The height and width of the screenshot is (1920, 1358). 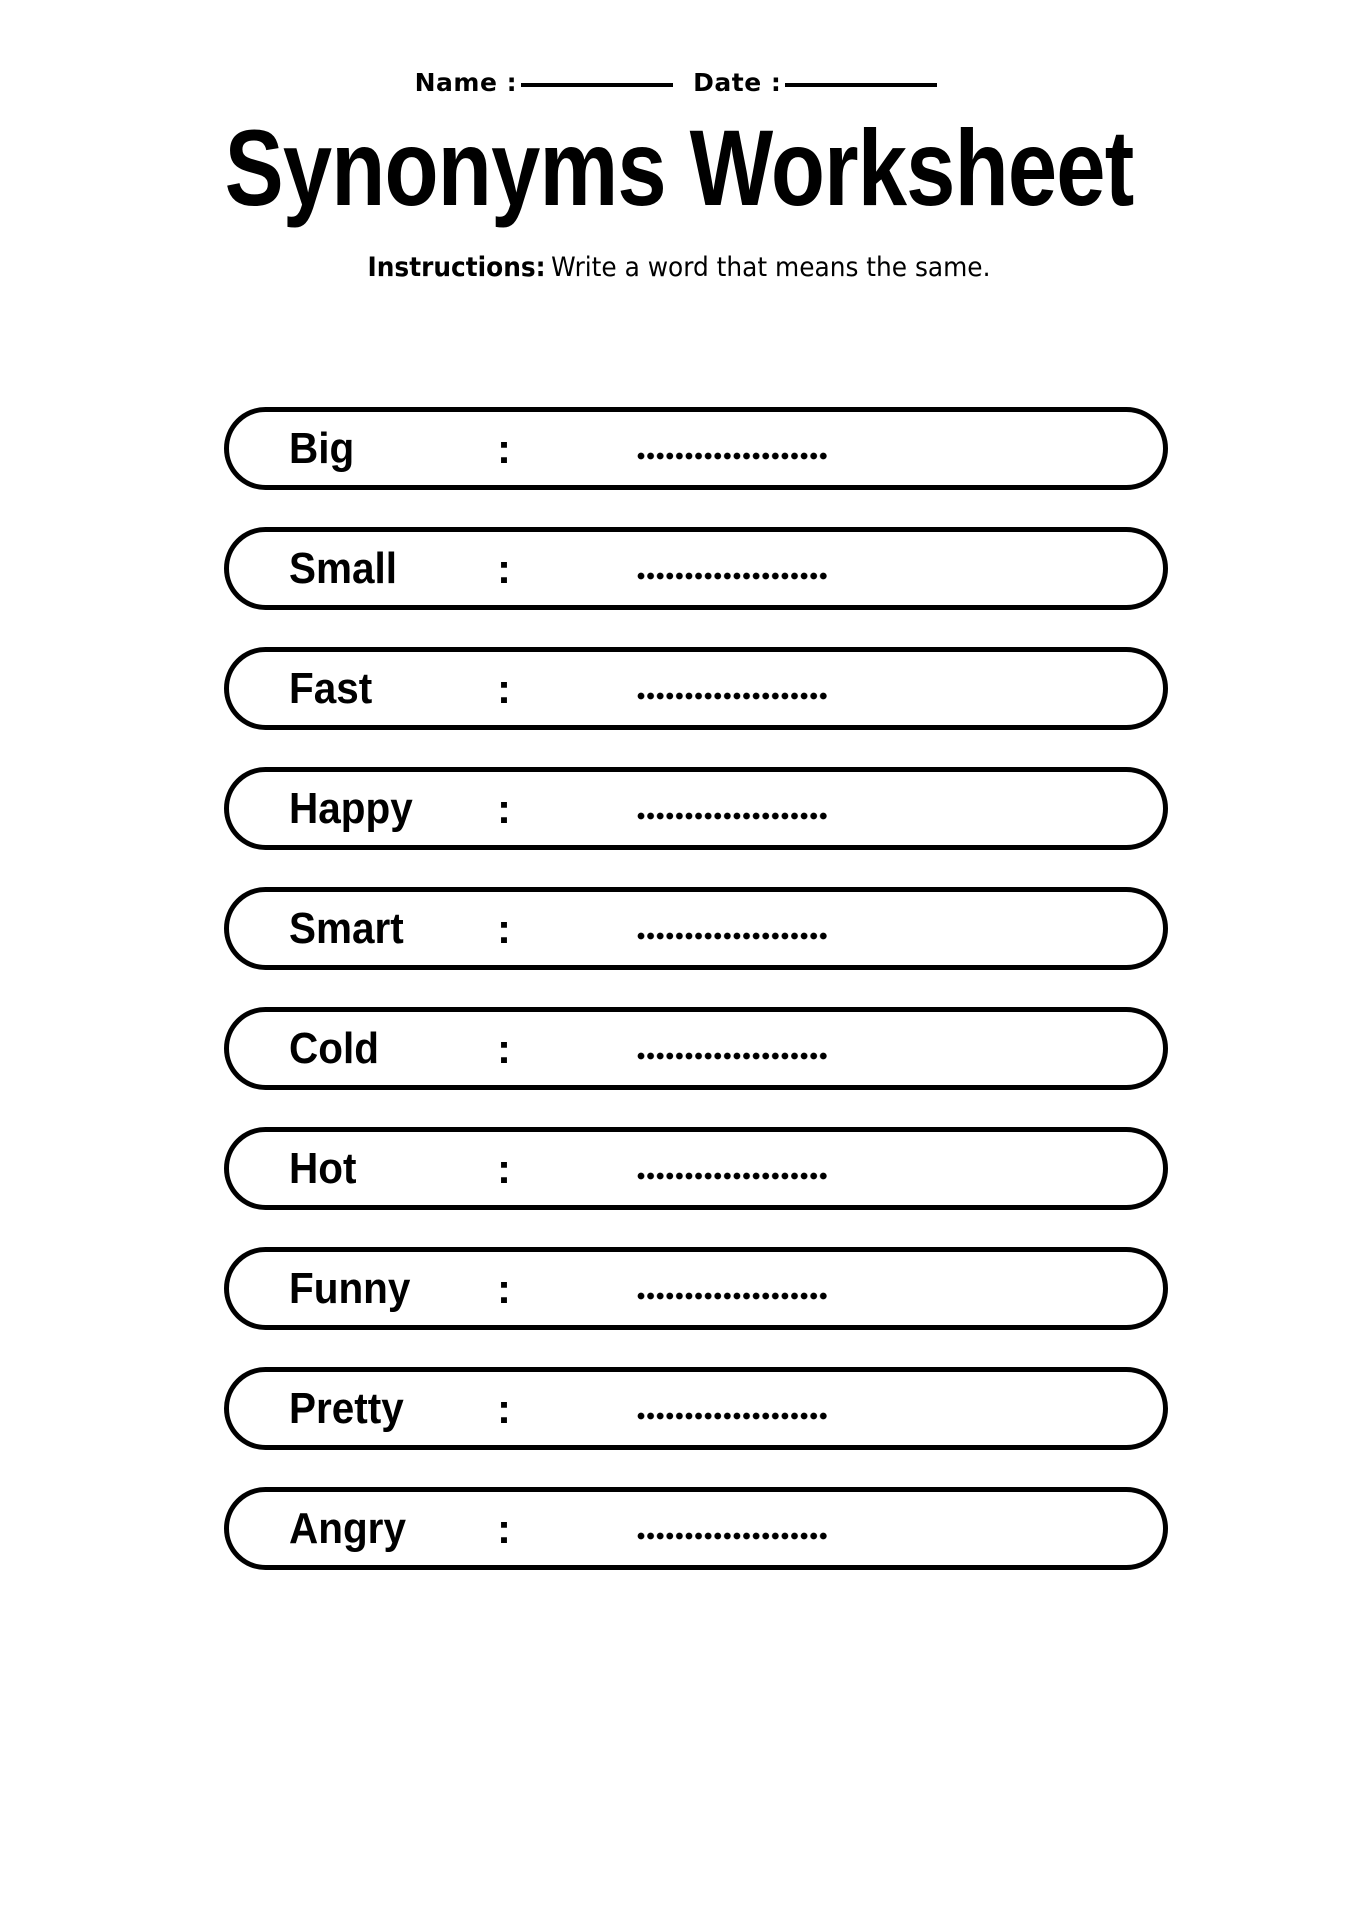 I want to click on synonym-row: Smart :, so click(x=696, y=928).